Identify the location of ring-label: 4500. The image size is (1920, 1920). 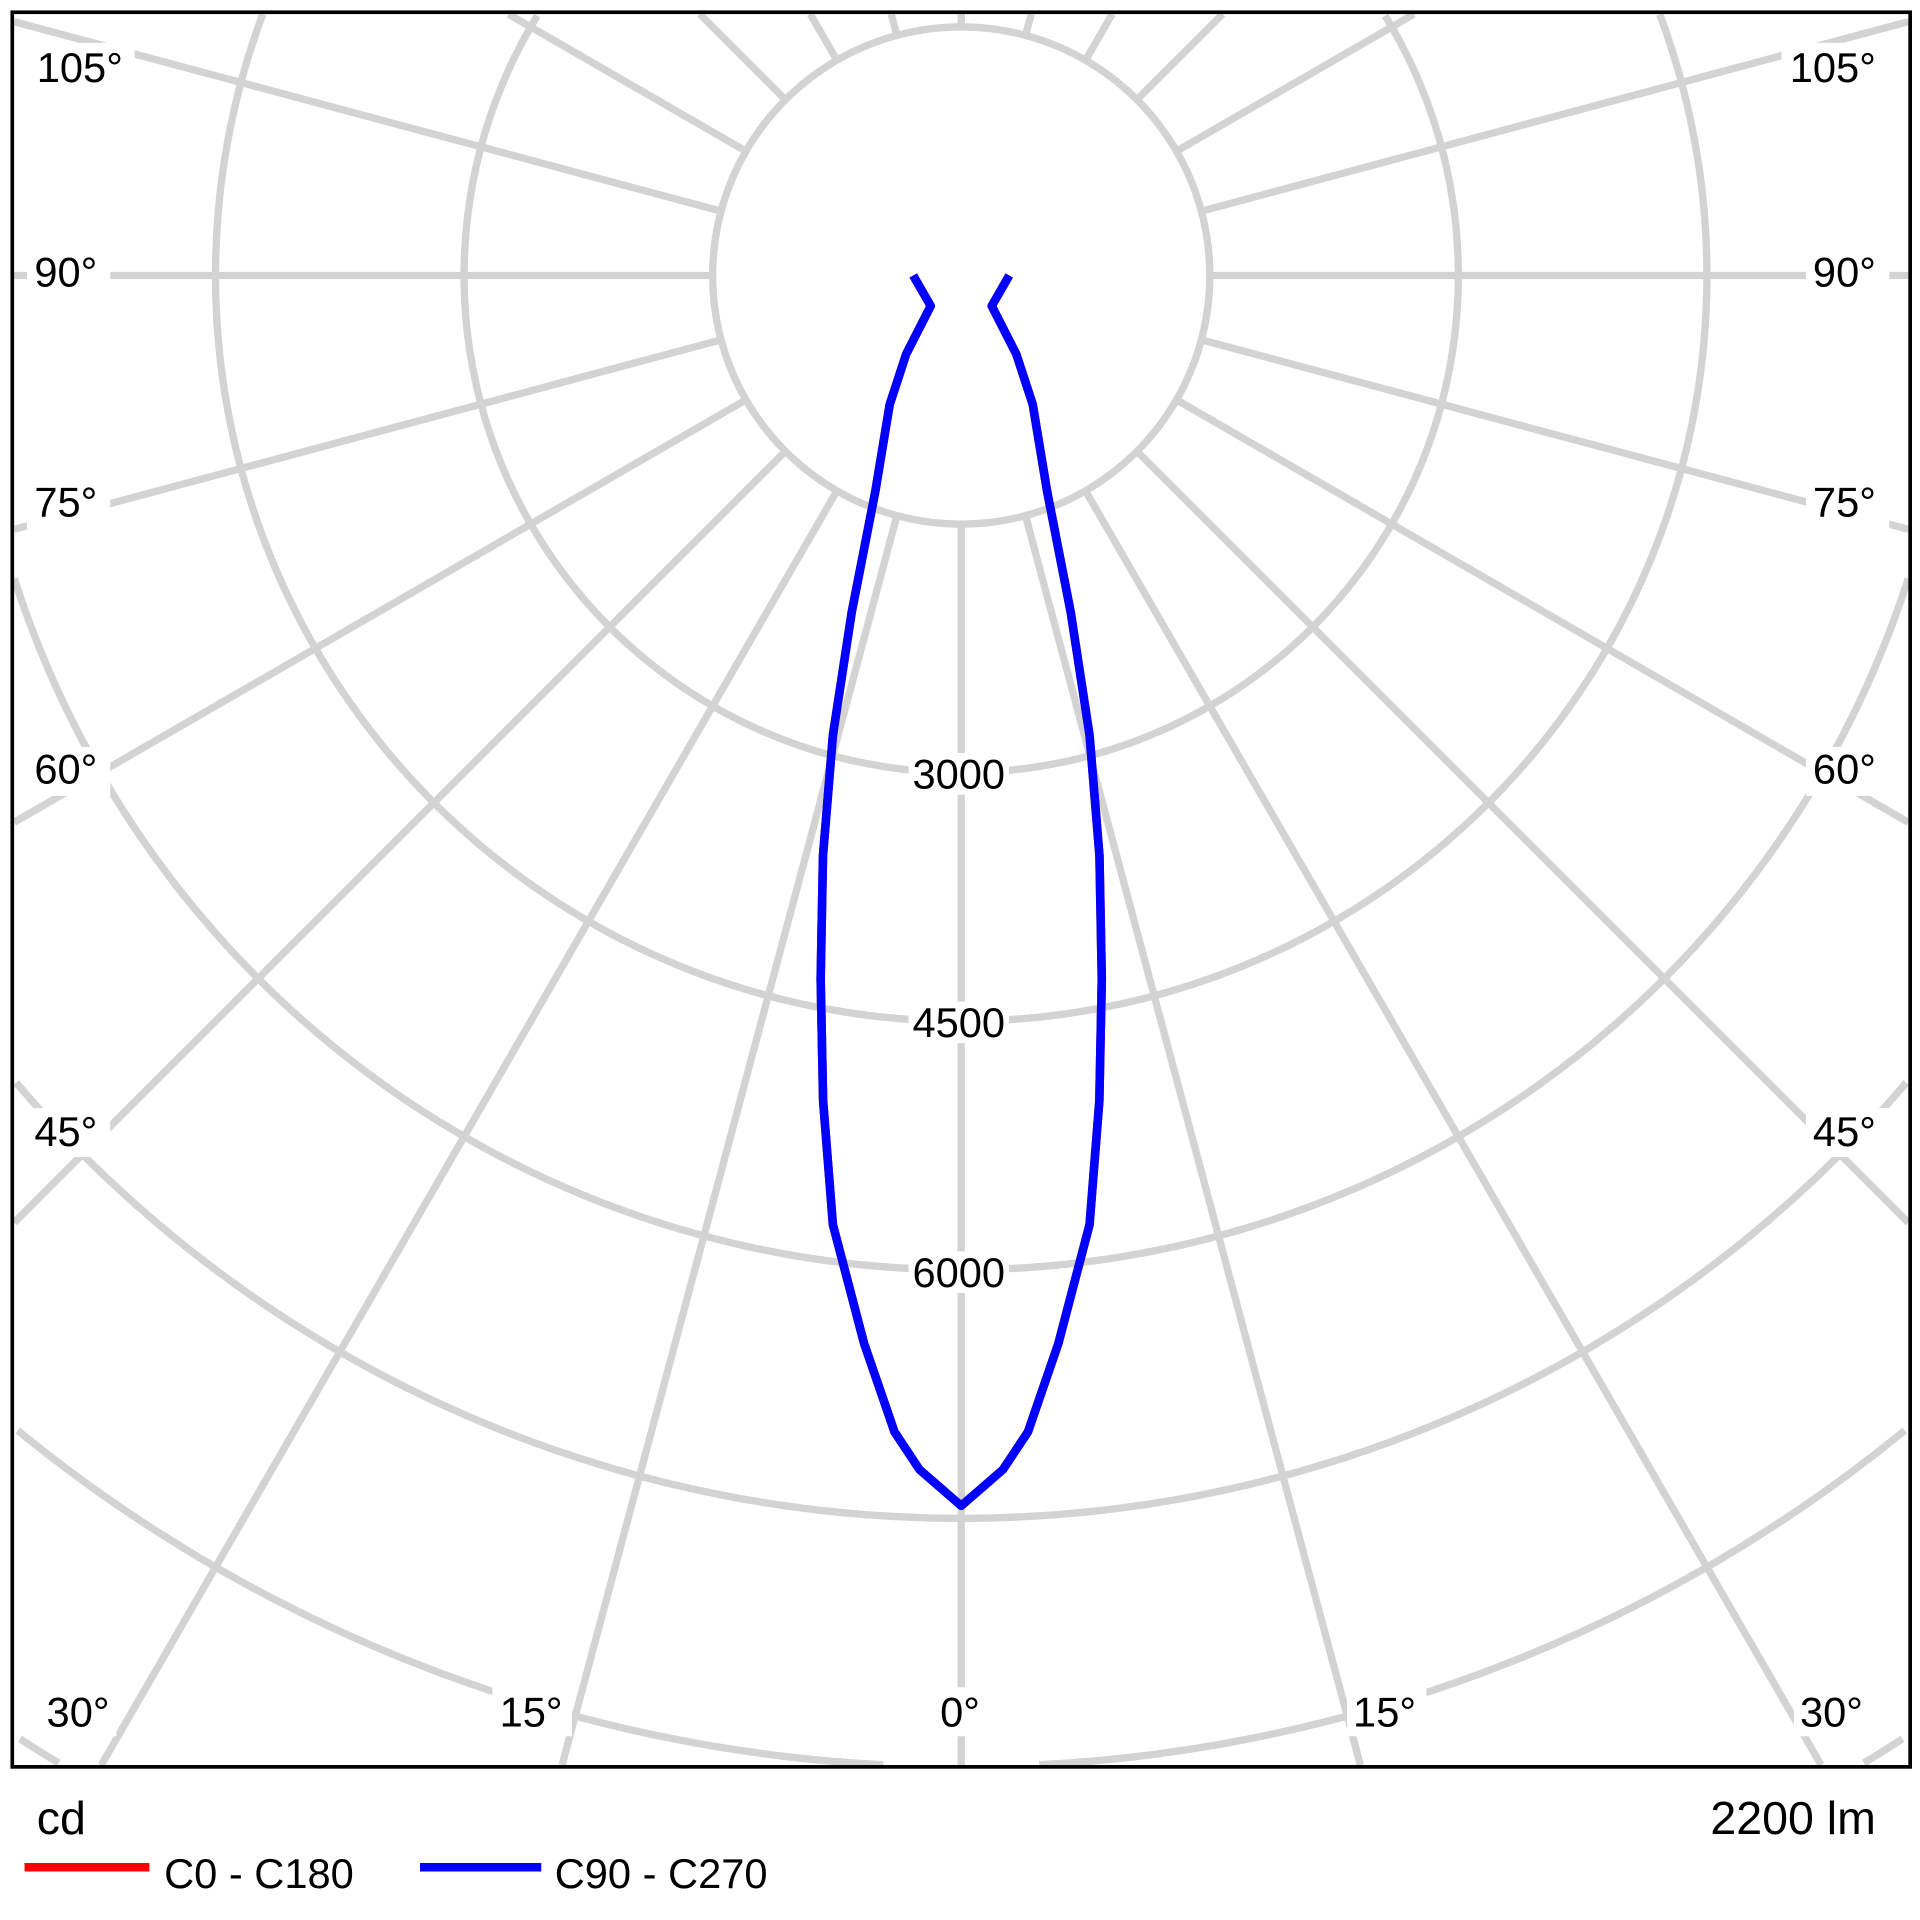
(958, 1022).